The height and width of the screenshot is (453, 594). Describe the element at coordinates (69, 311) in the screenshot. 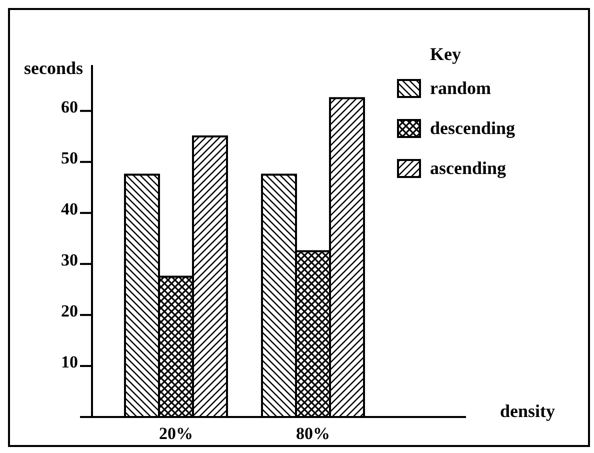

I see `y-tick-label: 20` at that location.